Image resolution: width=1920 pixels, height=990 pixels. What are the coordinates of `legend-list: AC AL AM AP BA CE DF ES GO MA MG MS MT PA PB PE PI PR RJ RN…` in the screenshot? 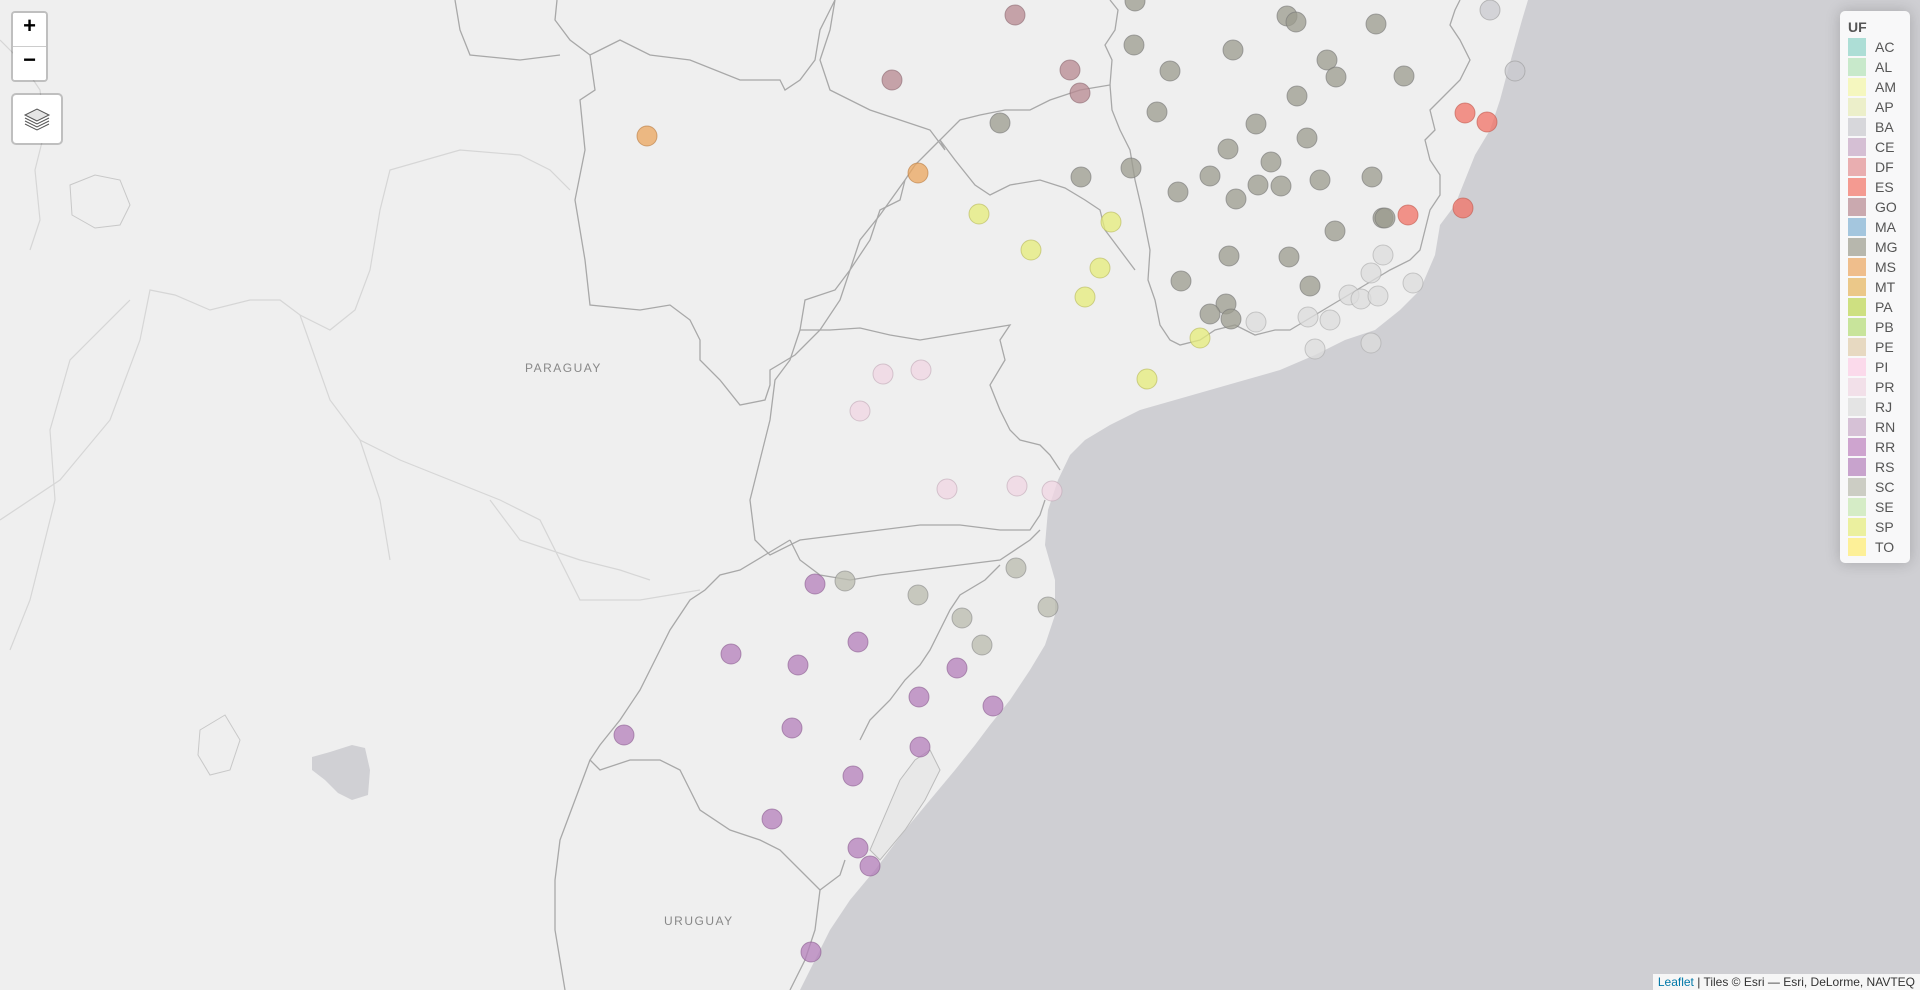 It's located at (1875, 297).